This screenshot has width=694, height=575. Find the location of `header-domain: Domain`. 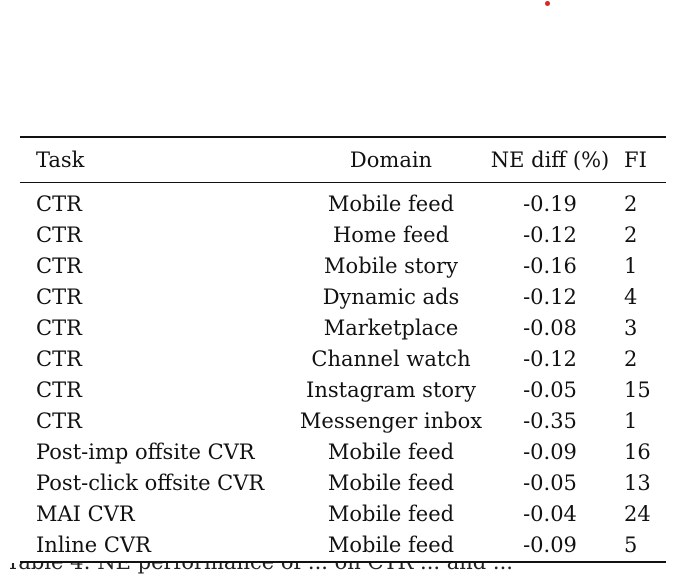

header-domain: Domain is located at coordinates (391, 160).